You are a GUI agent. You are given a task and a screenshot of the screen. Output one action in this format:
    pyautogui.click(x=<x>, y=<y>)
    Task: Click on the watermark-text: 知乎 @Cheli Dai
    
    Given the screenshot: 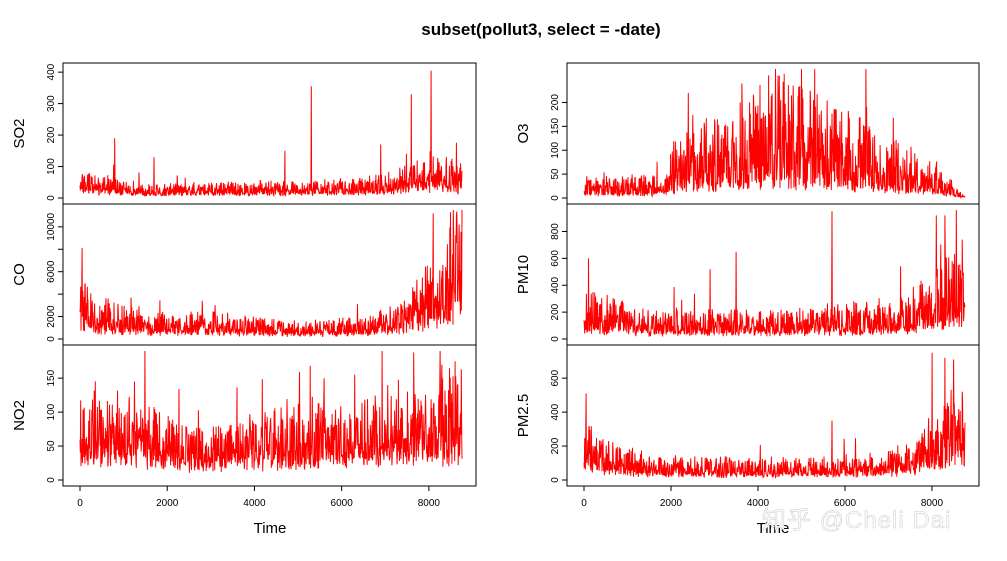 What is the action you would take?
    pyautogui.click(x=856, y=520)
    